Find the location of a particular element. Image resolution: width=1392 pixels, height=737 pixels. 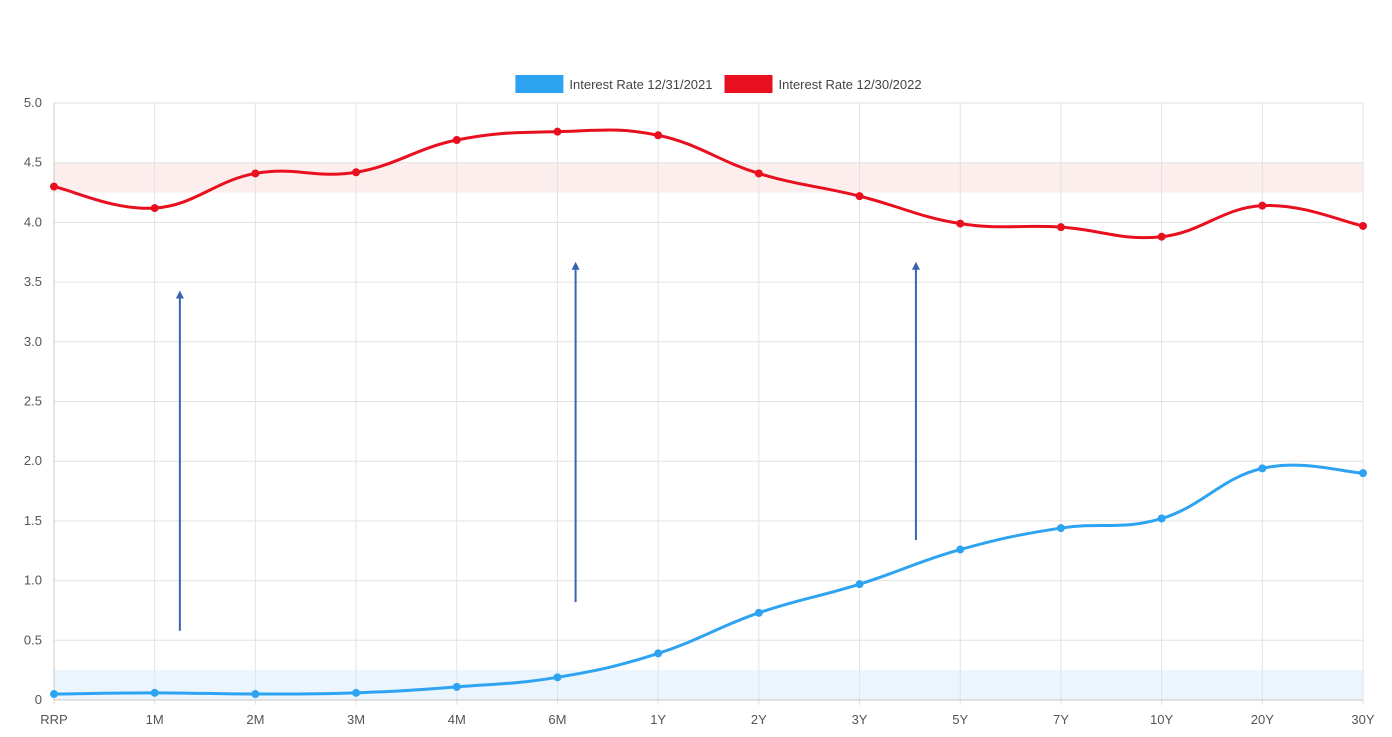

y-tick-label: 1.5 is located at coordinates (33, 520).